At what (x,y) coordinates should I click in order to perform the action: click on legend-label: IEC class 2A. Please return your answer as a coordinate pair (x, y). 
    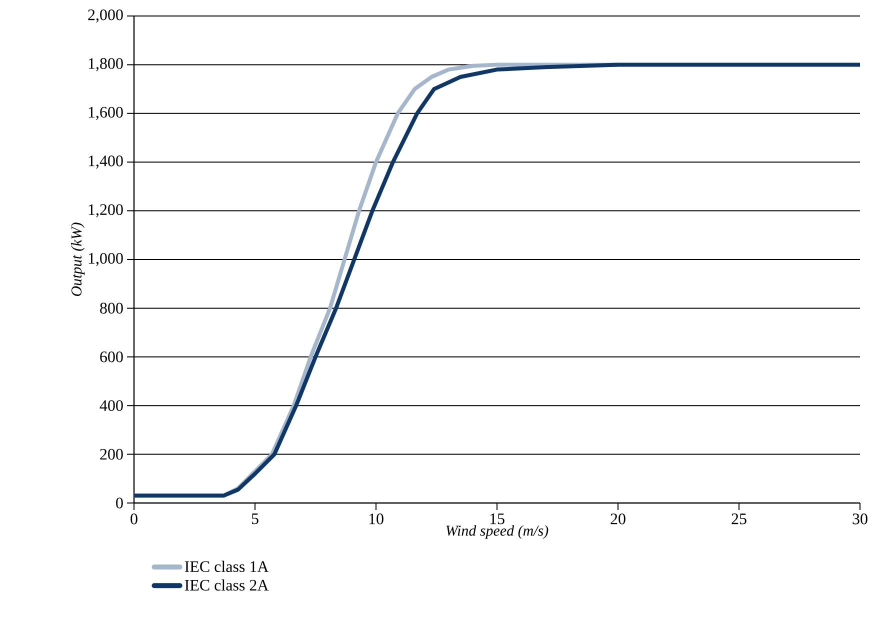
    Looking at the image, I should click on (226, 585).